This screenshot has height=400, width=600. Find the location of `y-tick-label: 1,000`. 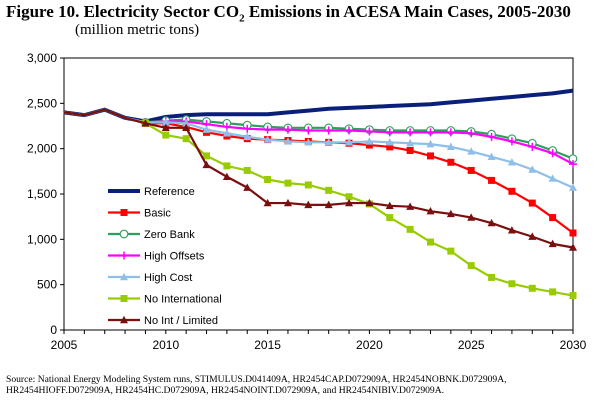

y-tick-label: 1,000 is located at coordinates (42, 239).